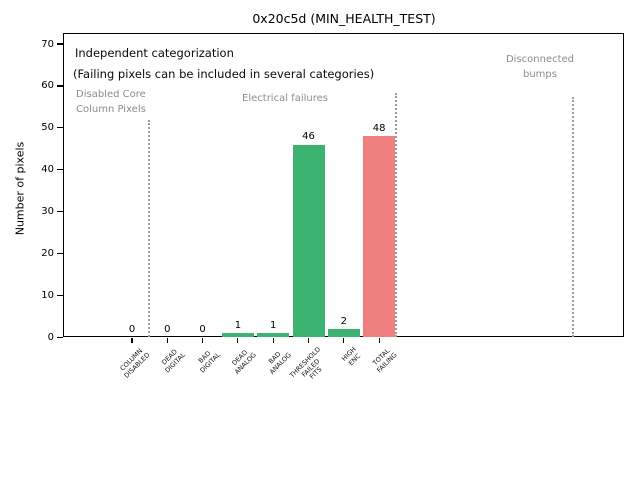  What do you see at coordinates (47, 212) in the screenshot?
I see `y-tick-label: 30` at bounding box center [47, 212].